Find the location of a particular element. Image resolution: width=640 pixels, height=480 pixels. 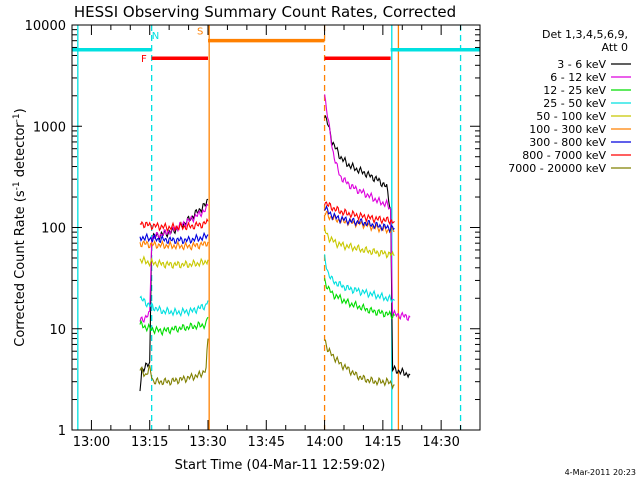

y-axis-label-part-0: Corrected Count Rate (s is located at coordinates (20, 268).